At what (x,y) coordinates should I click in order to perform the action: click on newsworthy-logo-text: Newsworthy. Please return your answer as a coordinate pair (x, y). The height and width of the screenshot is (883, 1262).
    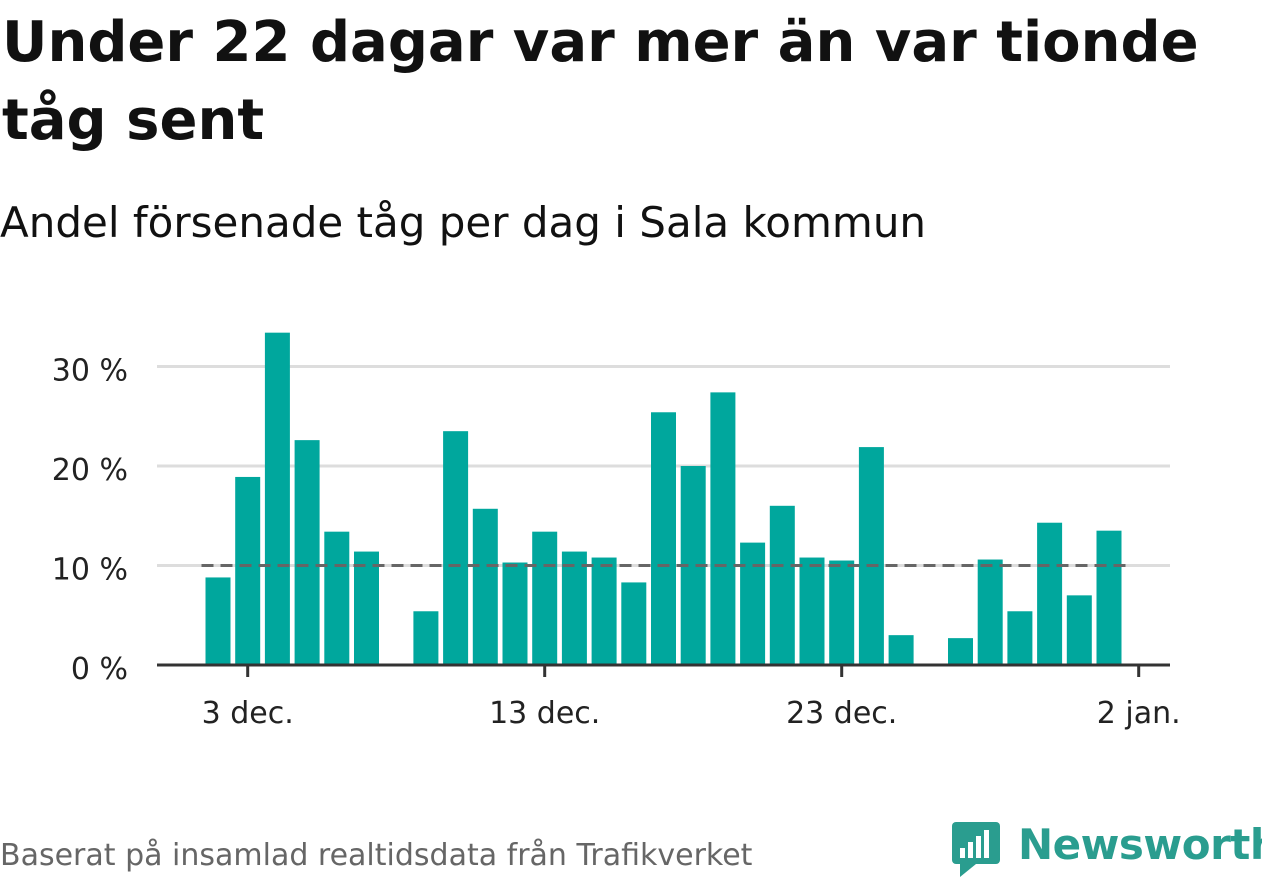
    Looking at the image, I should click on (1140, 844).